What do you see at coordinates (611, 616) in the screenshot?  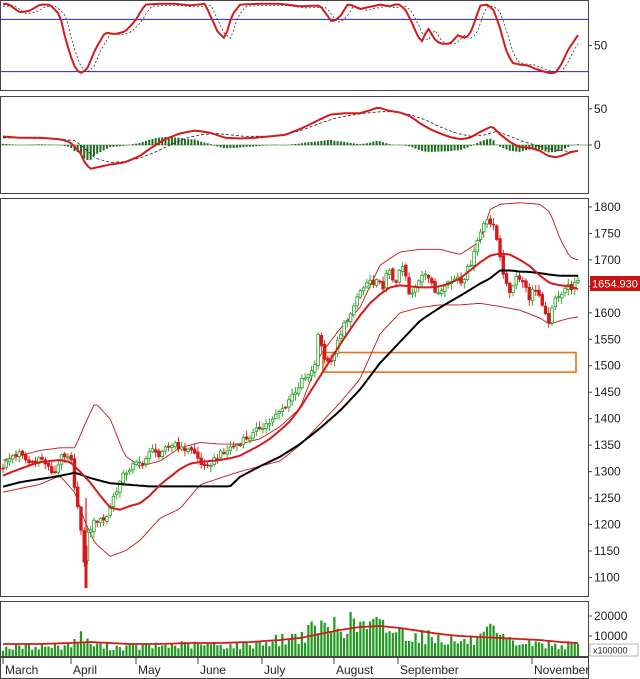 I see `volume-tick-label: 20000` at bounding box center [611, 616].